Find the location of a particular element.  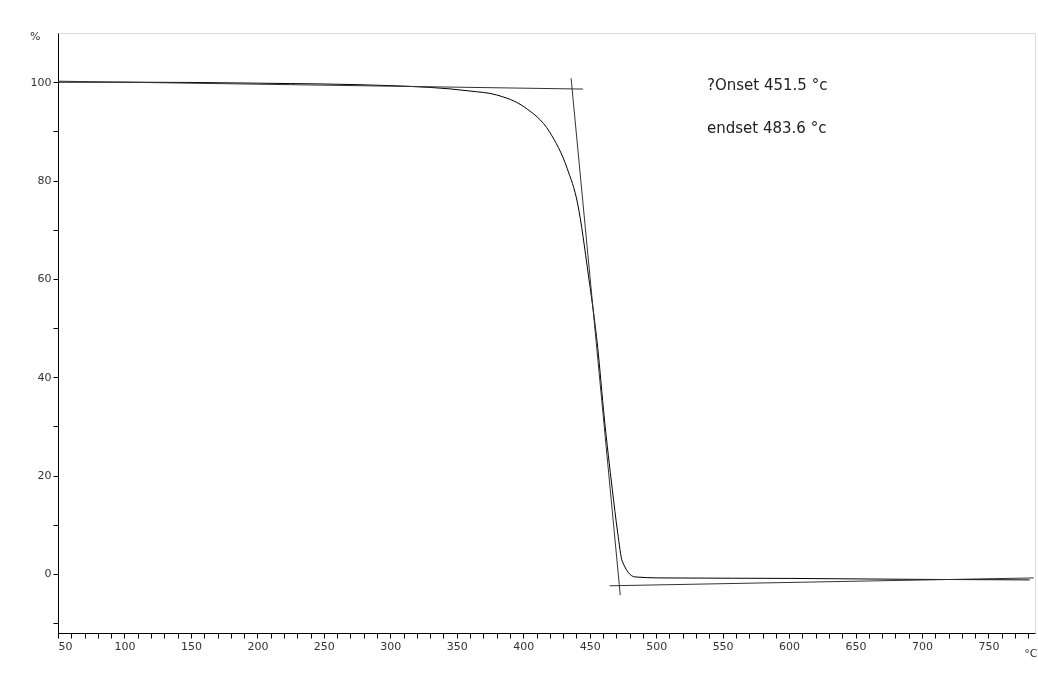

x-tick-label: 650 is located at coordinates (856, 646).